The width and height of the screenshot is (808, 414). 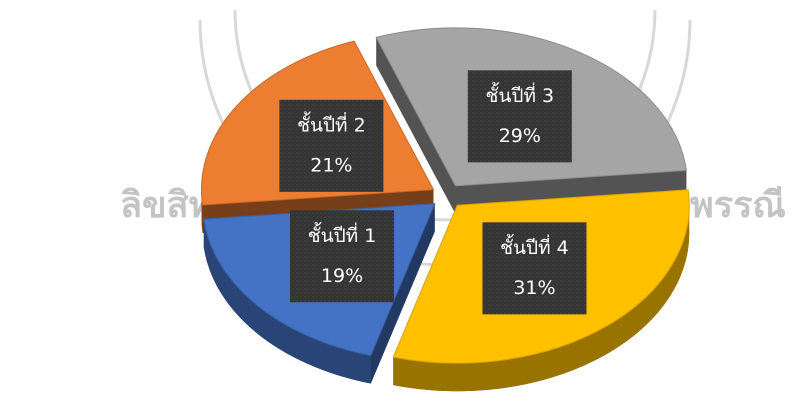 I want to click on category-label: ชั้นปีที่ 1, so click(x=342, y=234).